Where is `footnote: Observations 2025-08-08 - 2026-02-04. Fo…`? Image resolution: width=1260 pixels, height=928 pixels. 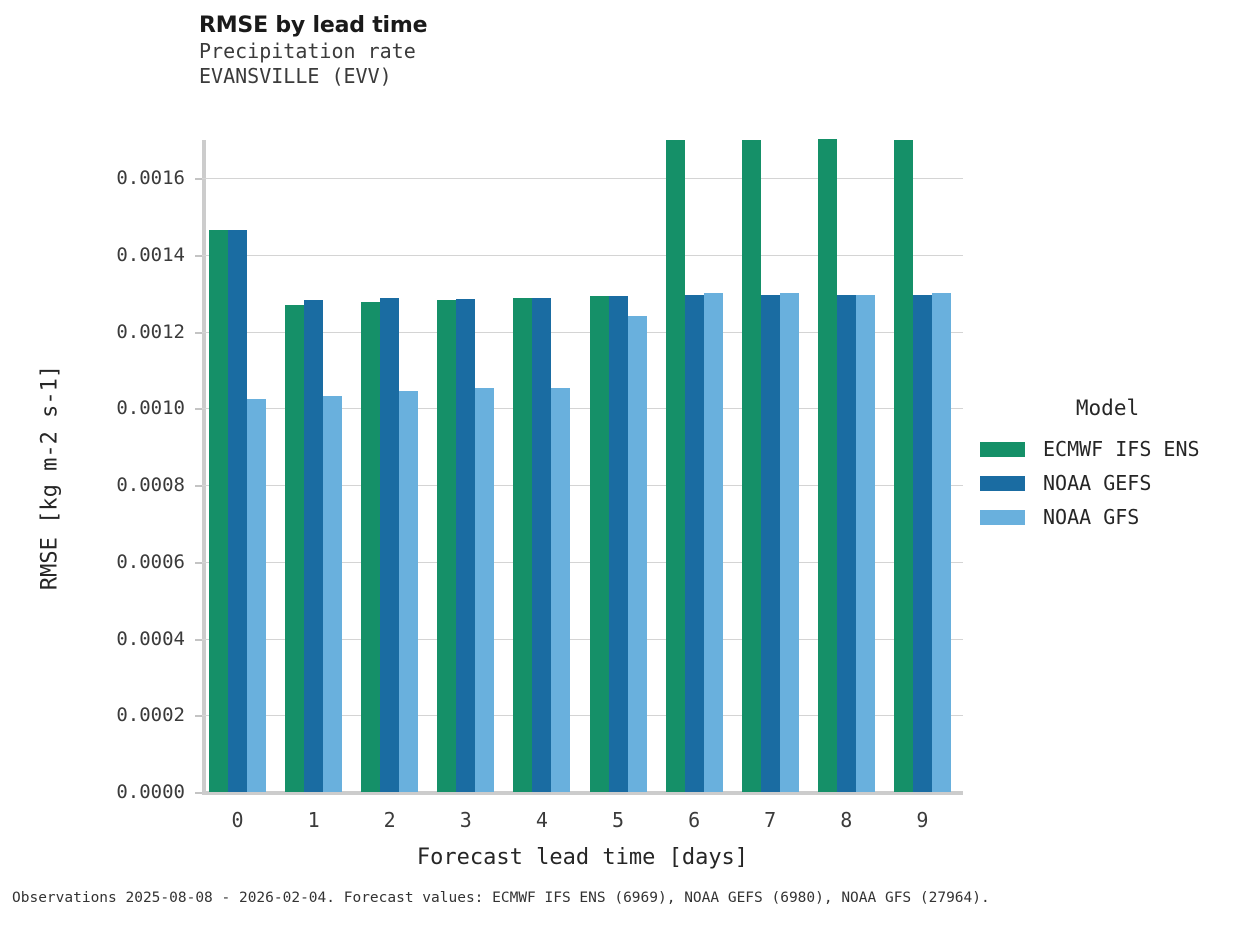
footnote: Observations 2025-08-08 - 2026-02-04. Fo… is located at coordinates (501, 898).